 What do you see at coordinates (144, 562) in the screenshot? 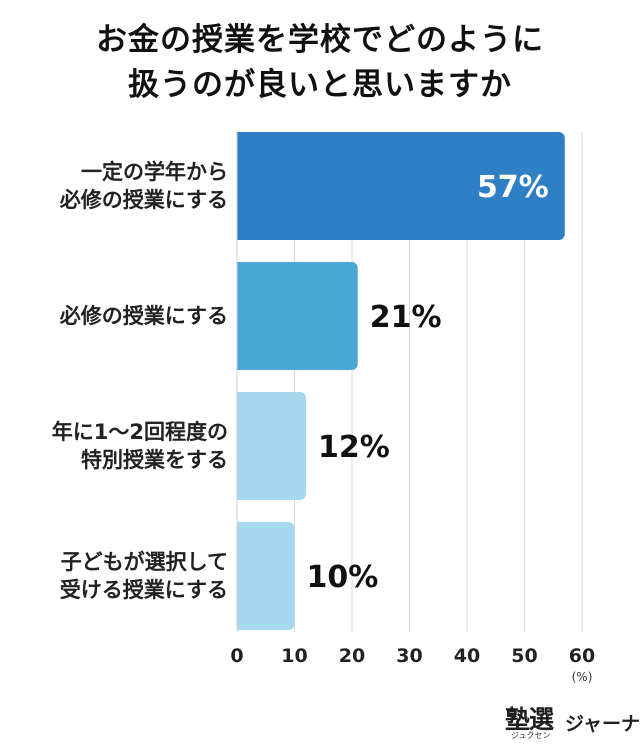
I see `category-label: 子どもが選択して` at bounding box center [144, 562].